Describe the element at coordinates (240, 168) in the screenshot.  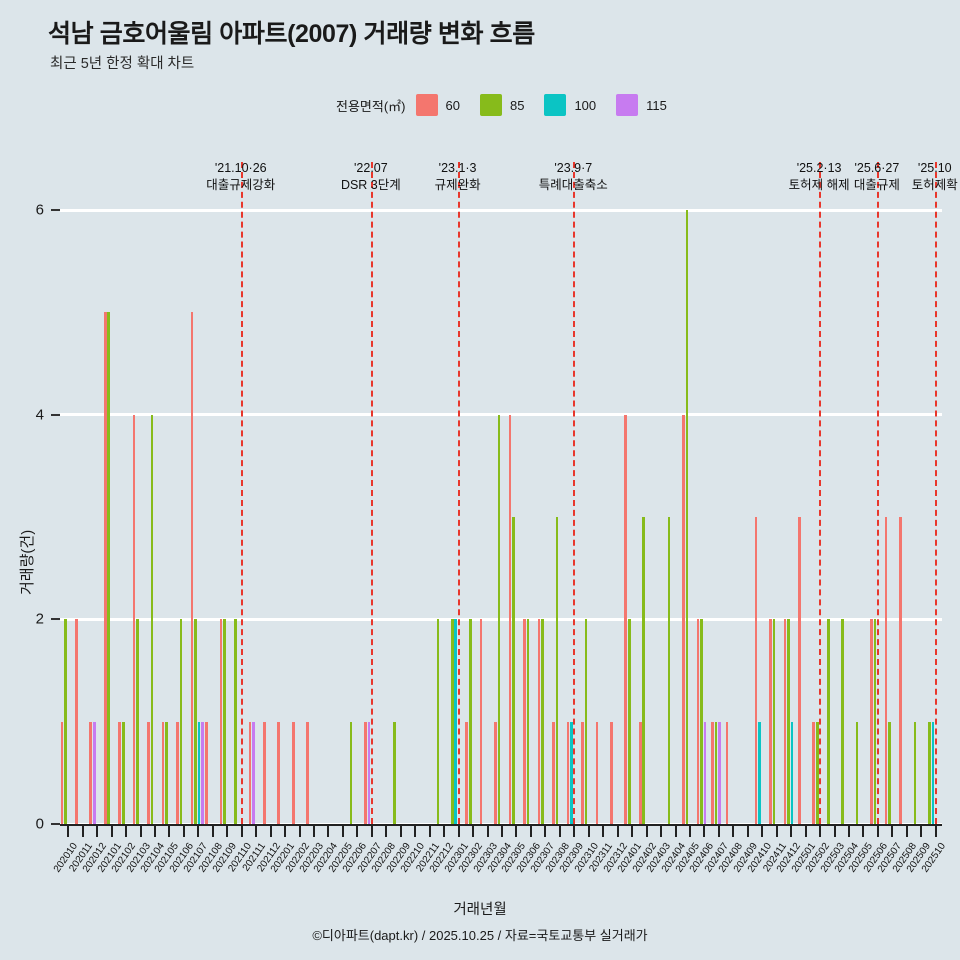
I see `event-date: '21.10·26` at that location.